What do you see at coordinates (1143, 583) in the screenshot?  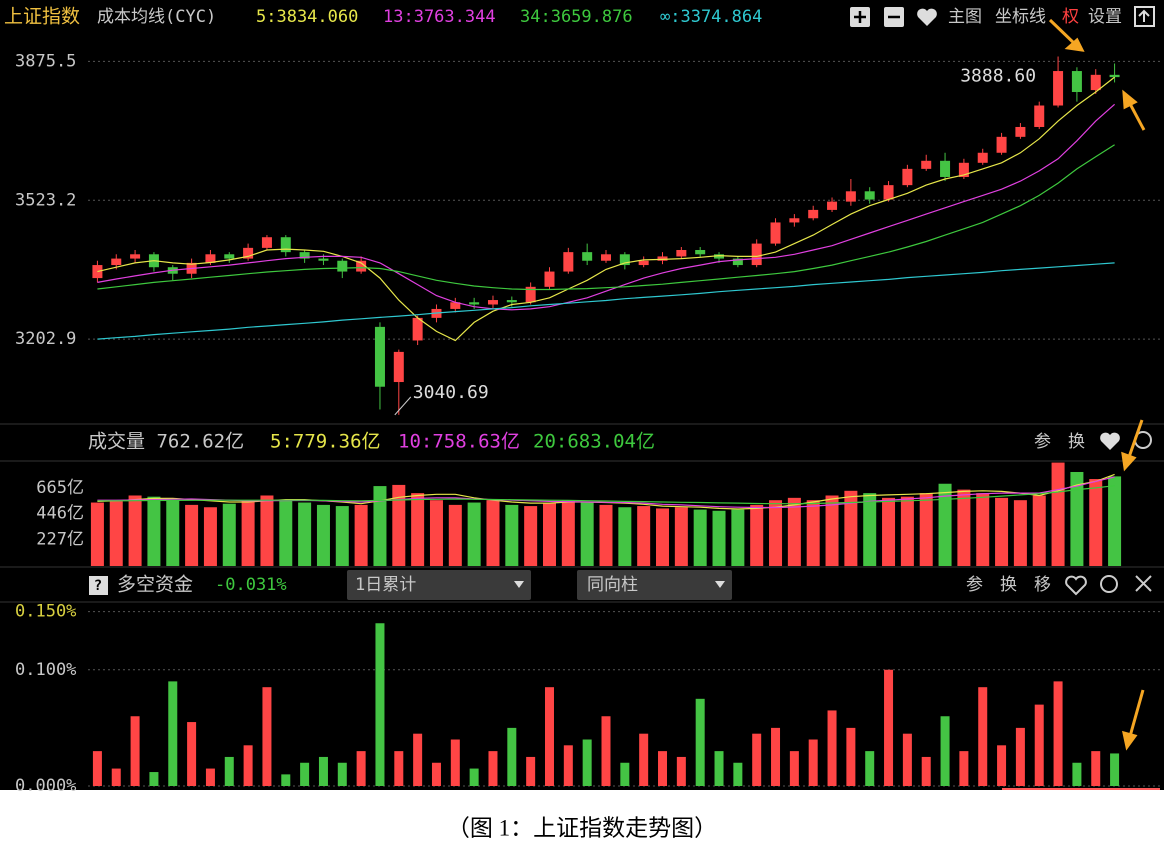 I see `close-icon` at bounding box center [1143, 583].